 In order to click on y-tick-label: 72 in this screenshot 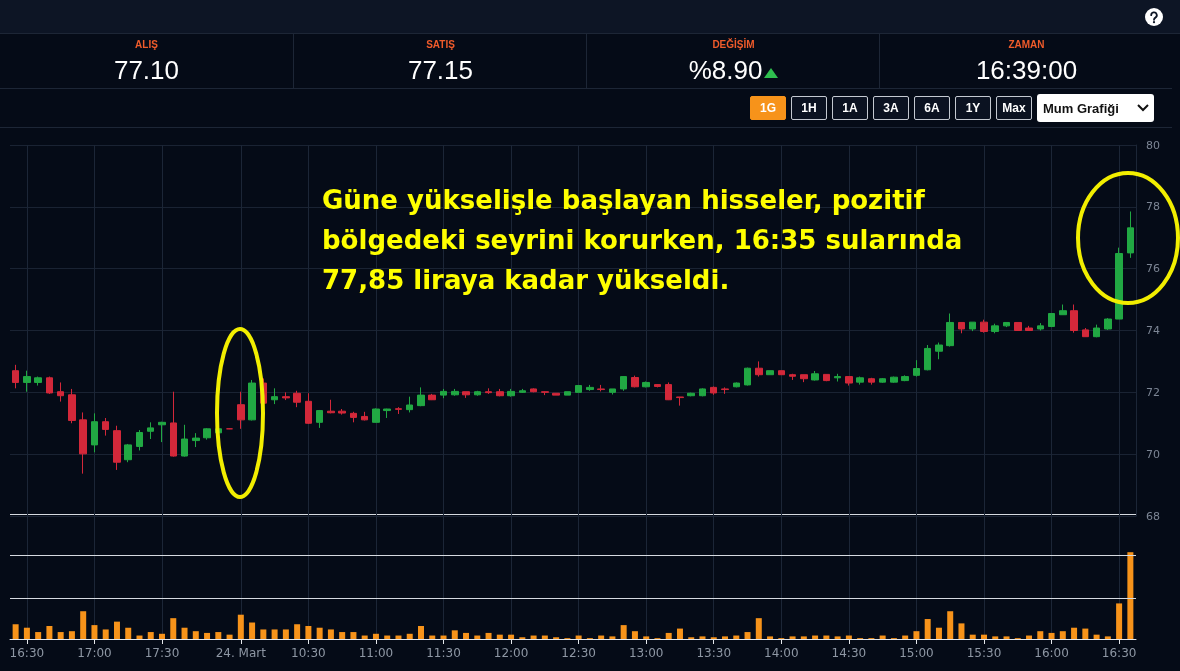, I will do `click(1153, 392)`.